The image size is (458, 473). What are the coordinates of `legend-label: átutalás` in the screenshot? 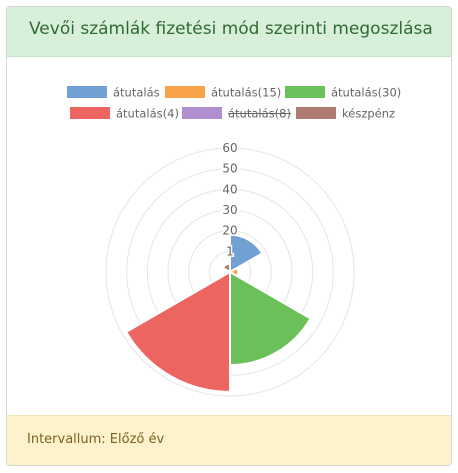 It's located at (136, 93).